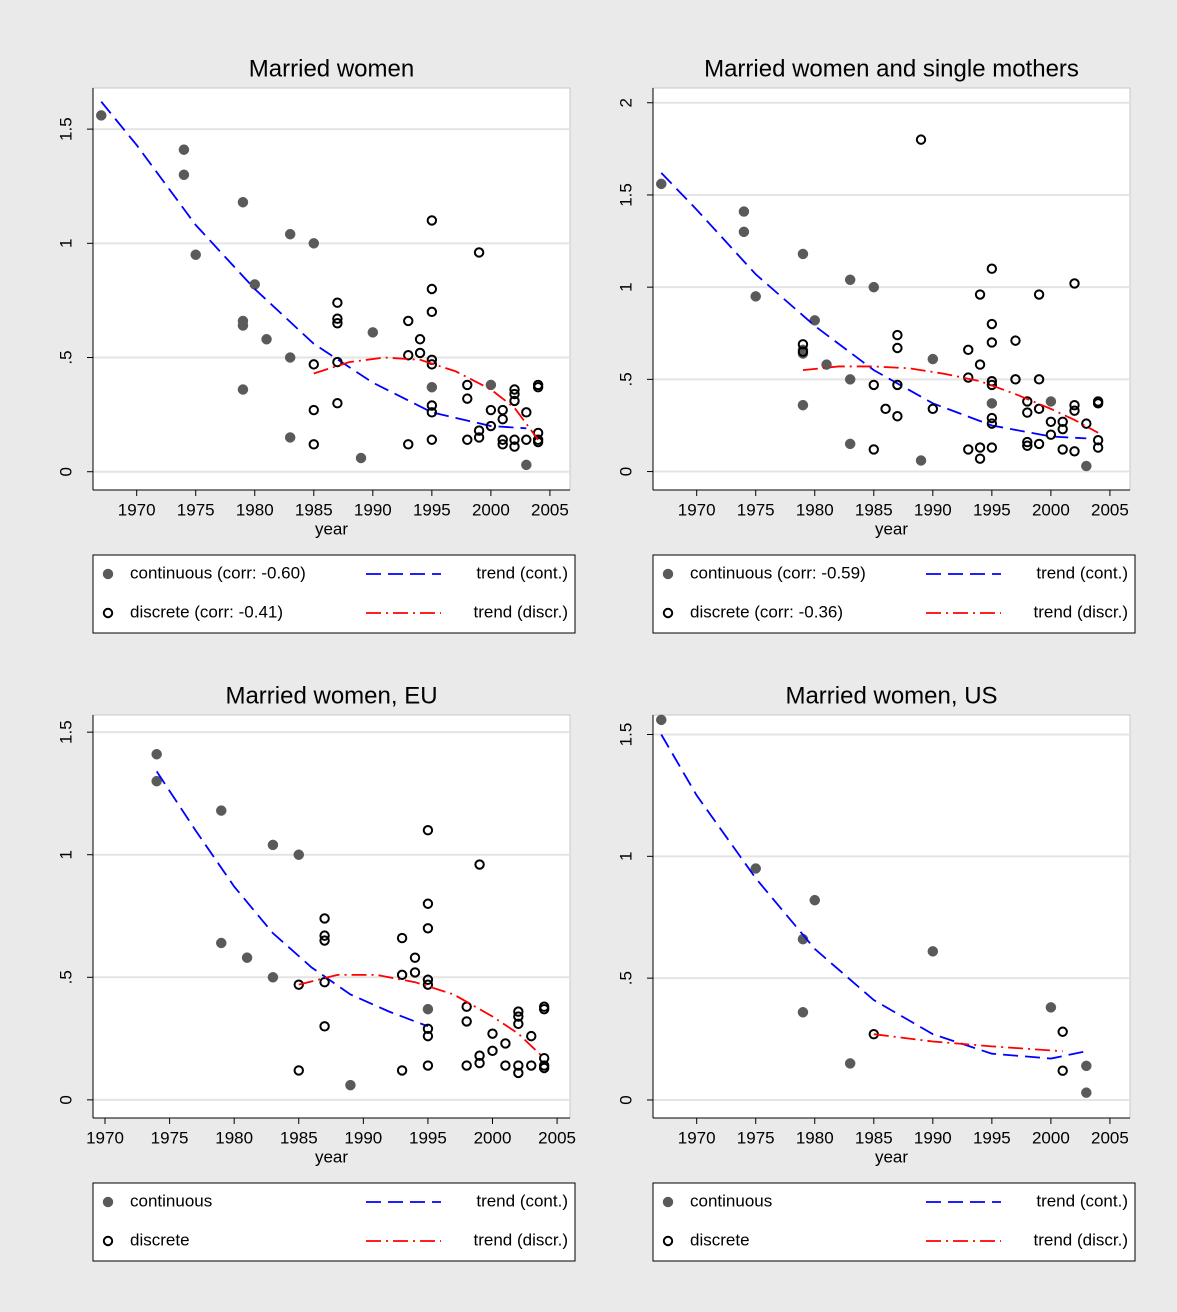 This screenshot has height=1312, width=1177. I want to click on x-tick-label: 2000, so click(1051, 1137).